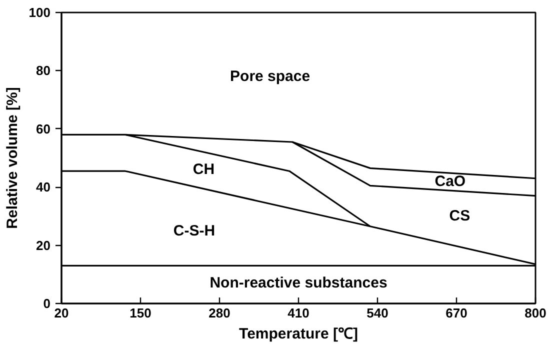 The width and height of the screenshot is (550, 345). Describe the element at coordinates (194, 231) in the screenshot. I see `annotation: C-S-H` at that location.